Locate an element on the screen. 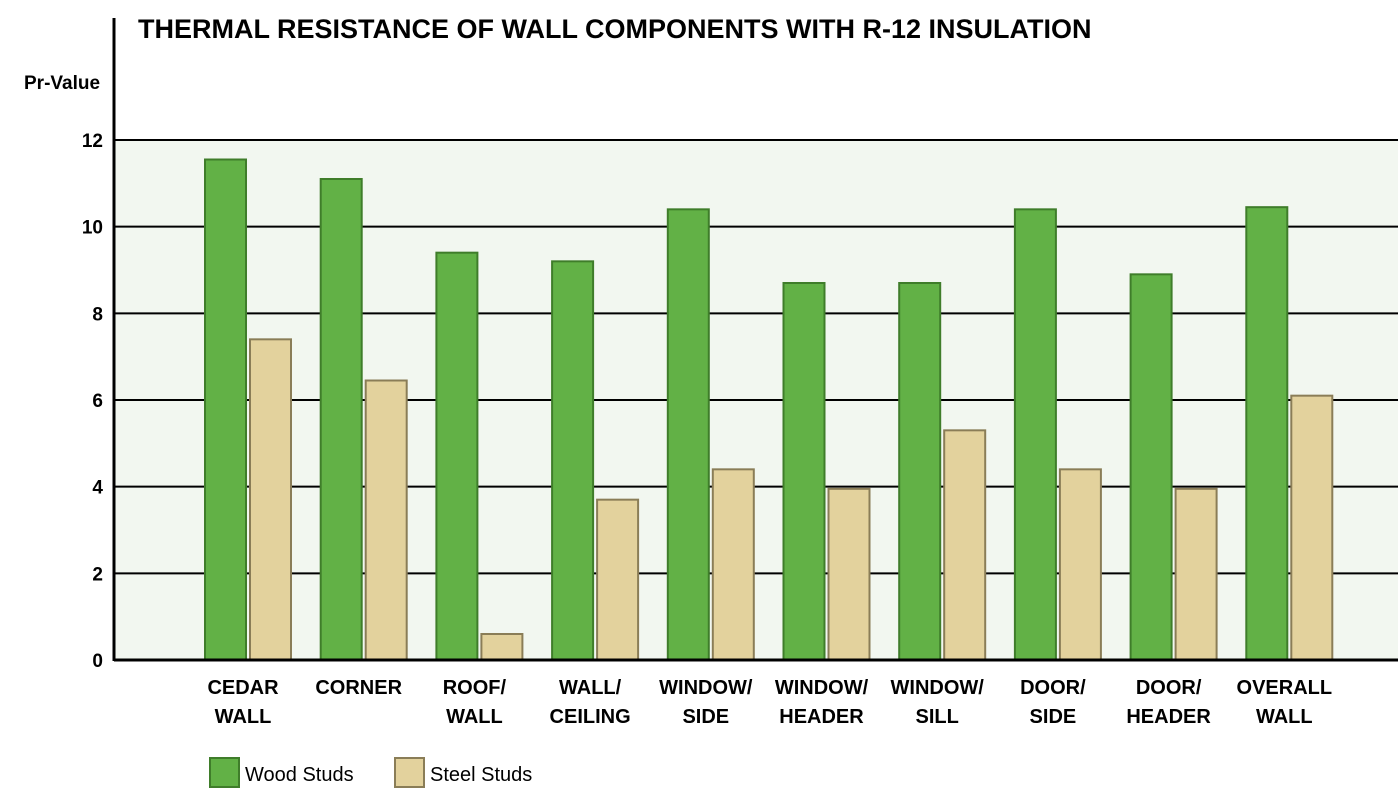 The image size is (1400, 796). x-category-label: SILL is located at coordinates (937, 717).